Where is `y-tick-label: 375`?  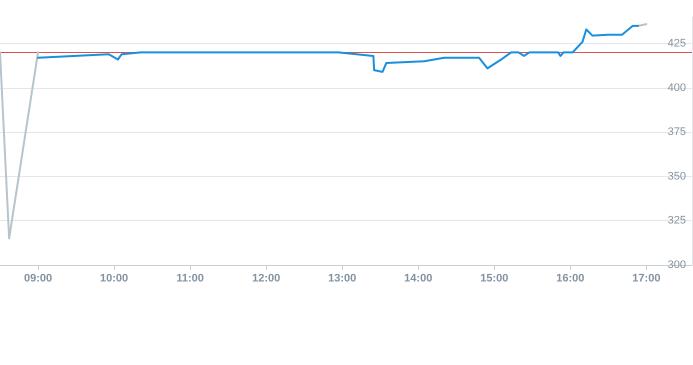 y-tick-label: 375 is located at coordinates (677, 132).